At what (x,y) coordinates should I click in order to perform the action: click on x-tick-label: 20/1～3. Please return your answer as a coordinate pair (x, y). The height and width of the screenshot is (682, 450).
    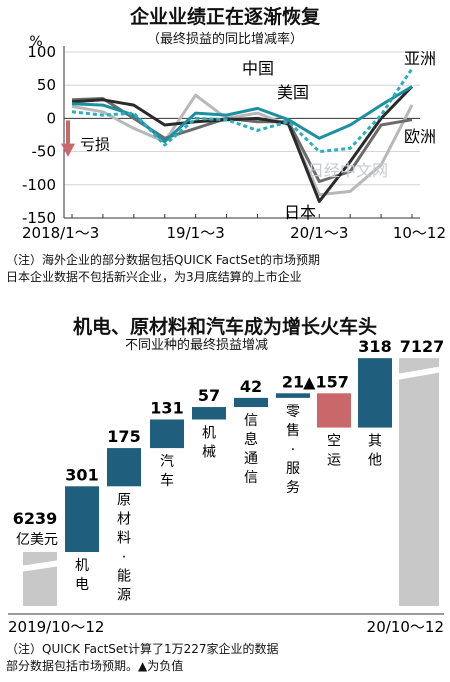
    Looking at the image, I should click on (319, 233).